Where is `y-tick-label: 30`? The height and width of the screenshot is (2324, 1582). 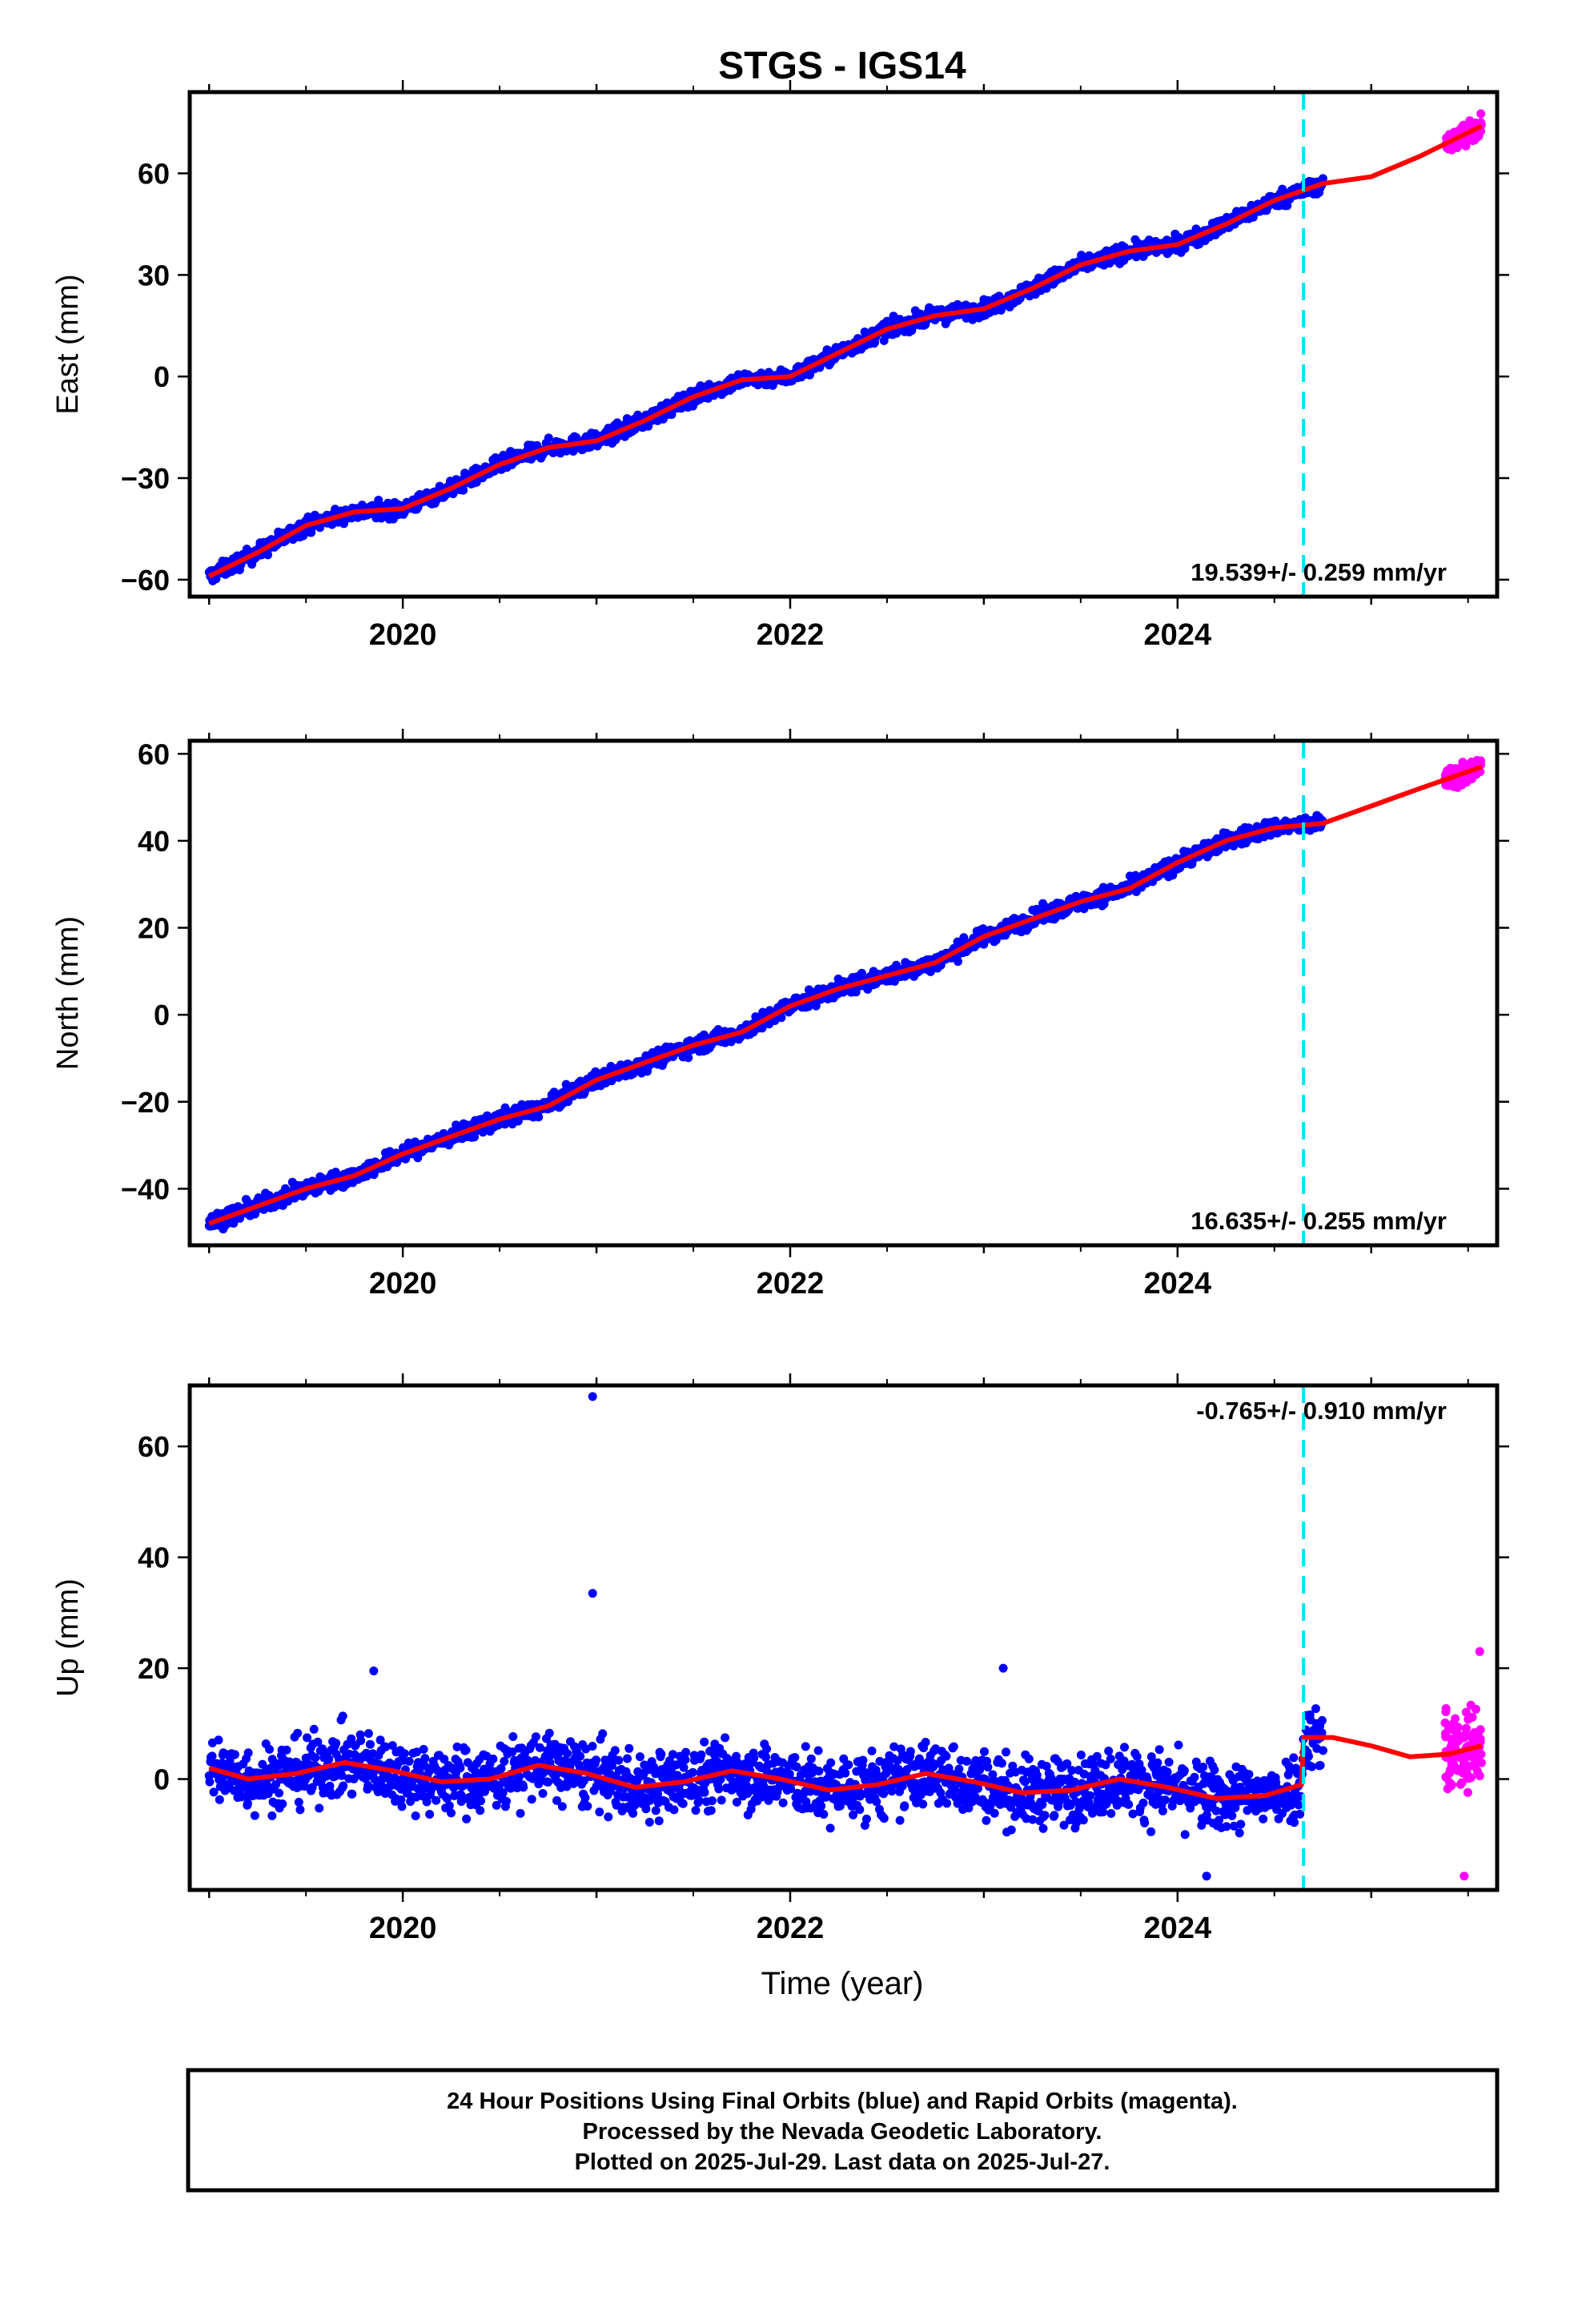 y-tick-label: 30 is located at coordinates (154, 275).